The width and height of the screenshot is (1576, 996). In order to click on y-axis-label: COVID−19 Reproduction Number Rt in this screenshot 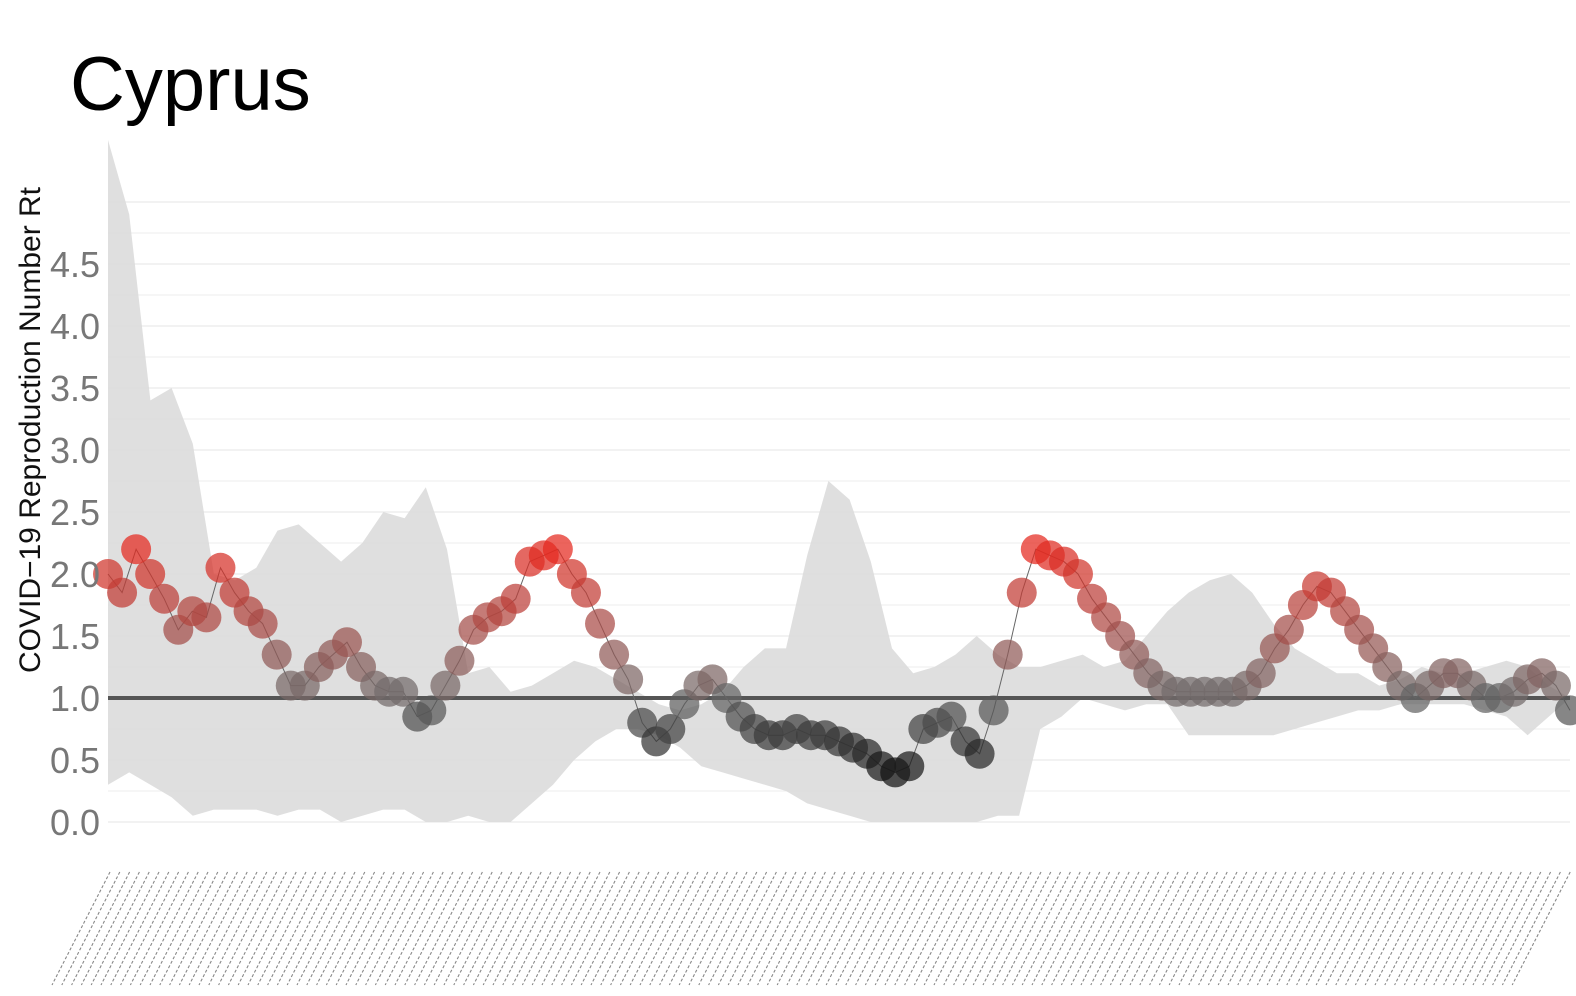, I will do `click(30, 429)`.